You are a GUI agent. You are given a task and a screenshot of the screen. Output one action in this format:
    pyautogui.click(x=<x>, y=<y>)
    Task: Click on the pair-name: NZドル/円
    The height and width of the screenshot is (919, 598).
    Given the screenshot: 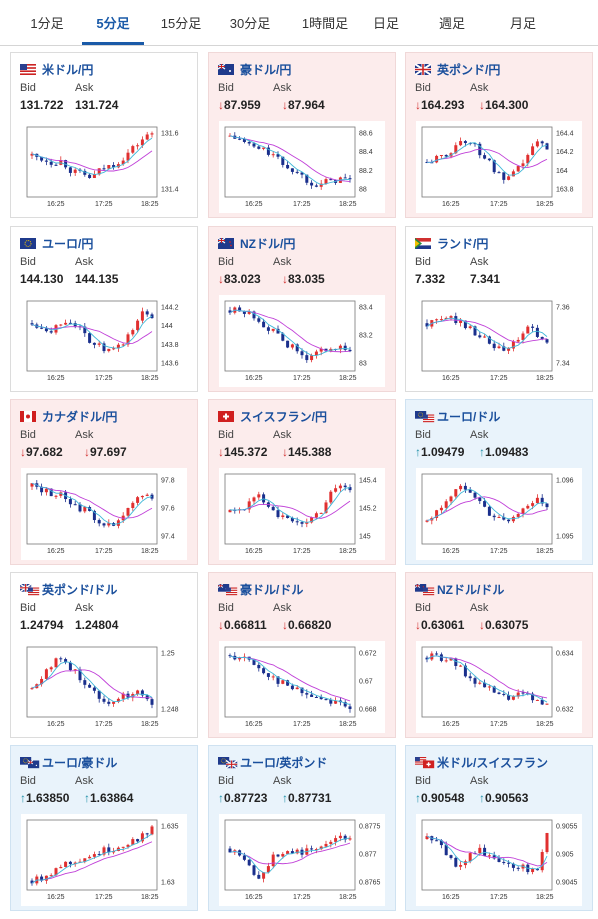 What is the action you would take?
    pyautogui.click(x=268, y=243)
    